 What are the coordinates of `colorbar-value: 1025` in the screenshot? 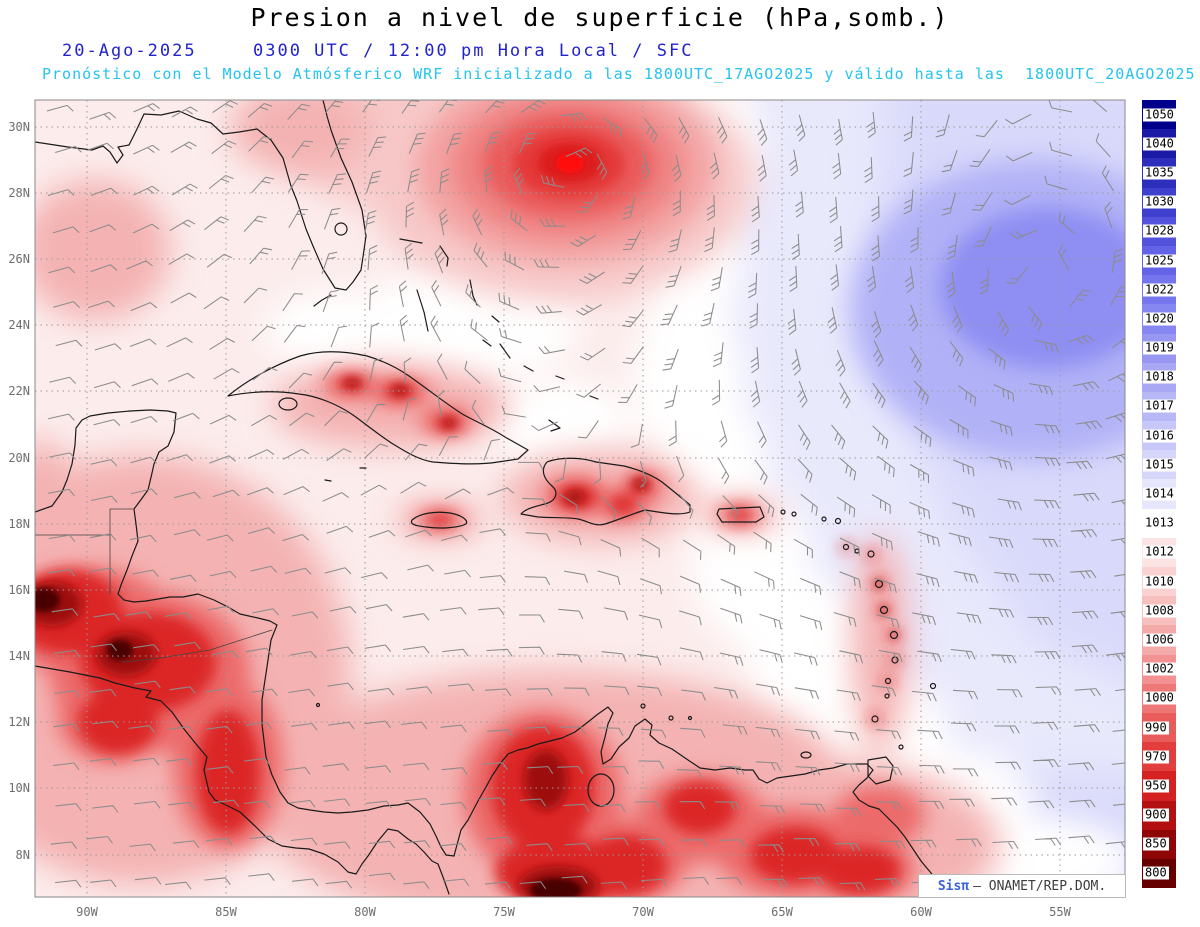 It's located at (1159, 260).